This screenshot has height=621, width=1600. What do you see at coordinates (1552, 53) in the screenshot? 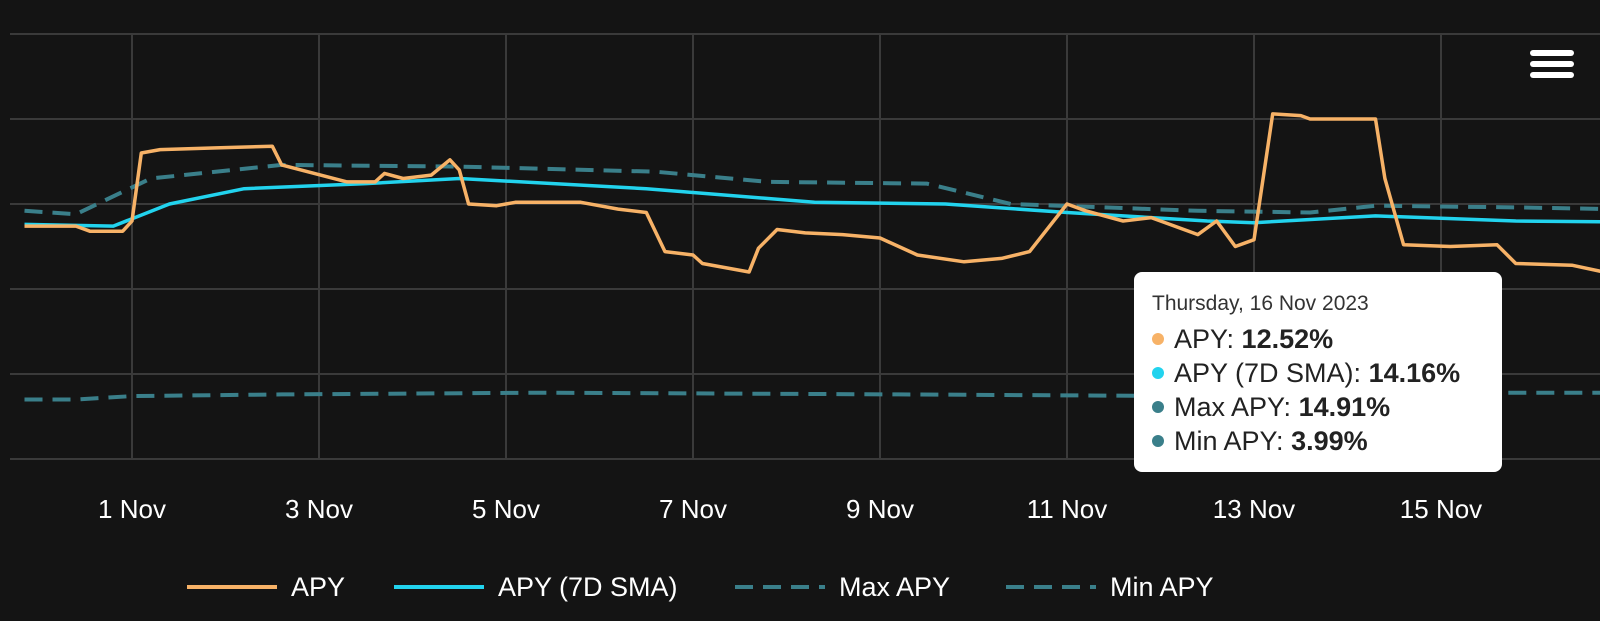
I see `hamburger-menu-icon` at bounding box center [1552, 53].